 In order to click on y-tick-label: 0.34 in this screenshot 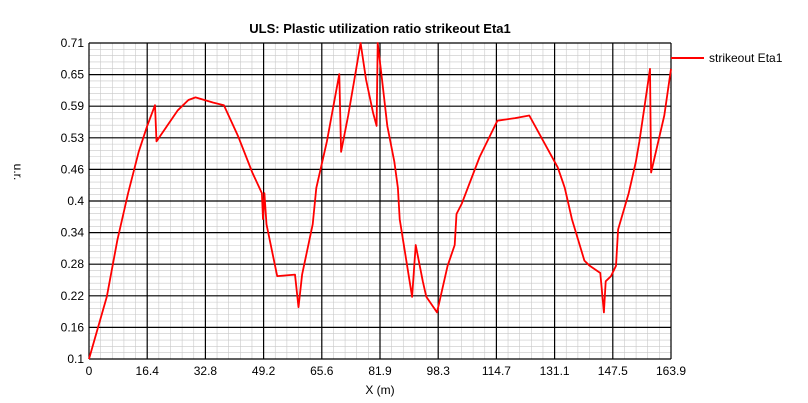, I will do `click(73, 233)`.